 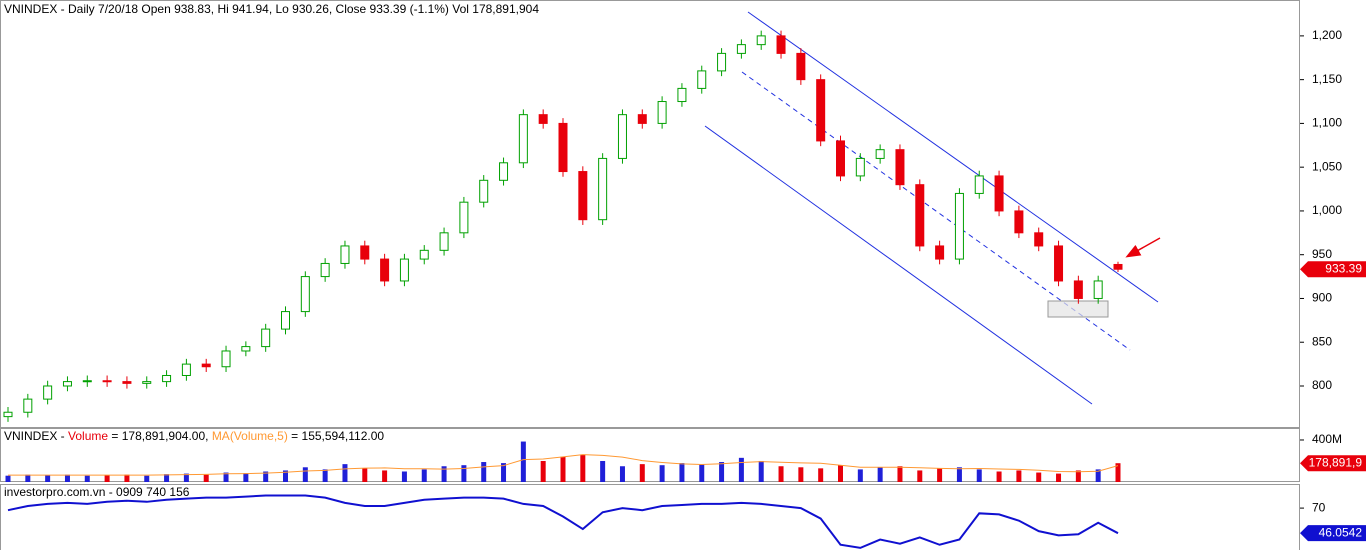 What do you see at coordinates (1341, 532) in the screenshot?
I see `last-value-label: 46.0542` at bounding box center [1341, 532].